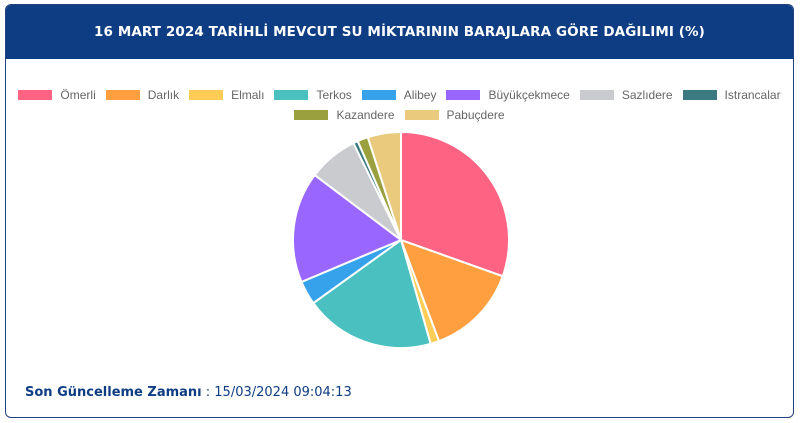 This screenshot has height=423, width=800. I want to click on pie-slice-darlik, so click(452, 290).